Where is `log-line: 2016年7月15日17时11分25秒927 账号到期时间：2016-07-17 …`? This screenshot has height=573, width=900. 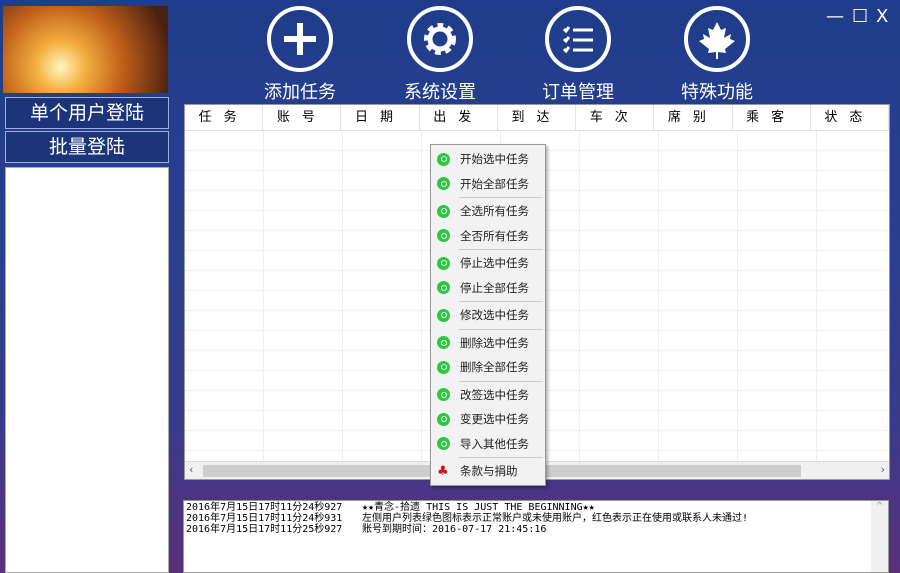
log-line: 2016年7月15日17时11分25秒927 账号到期时间：2016-07-17 … is located at coordinates (536, 529).